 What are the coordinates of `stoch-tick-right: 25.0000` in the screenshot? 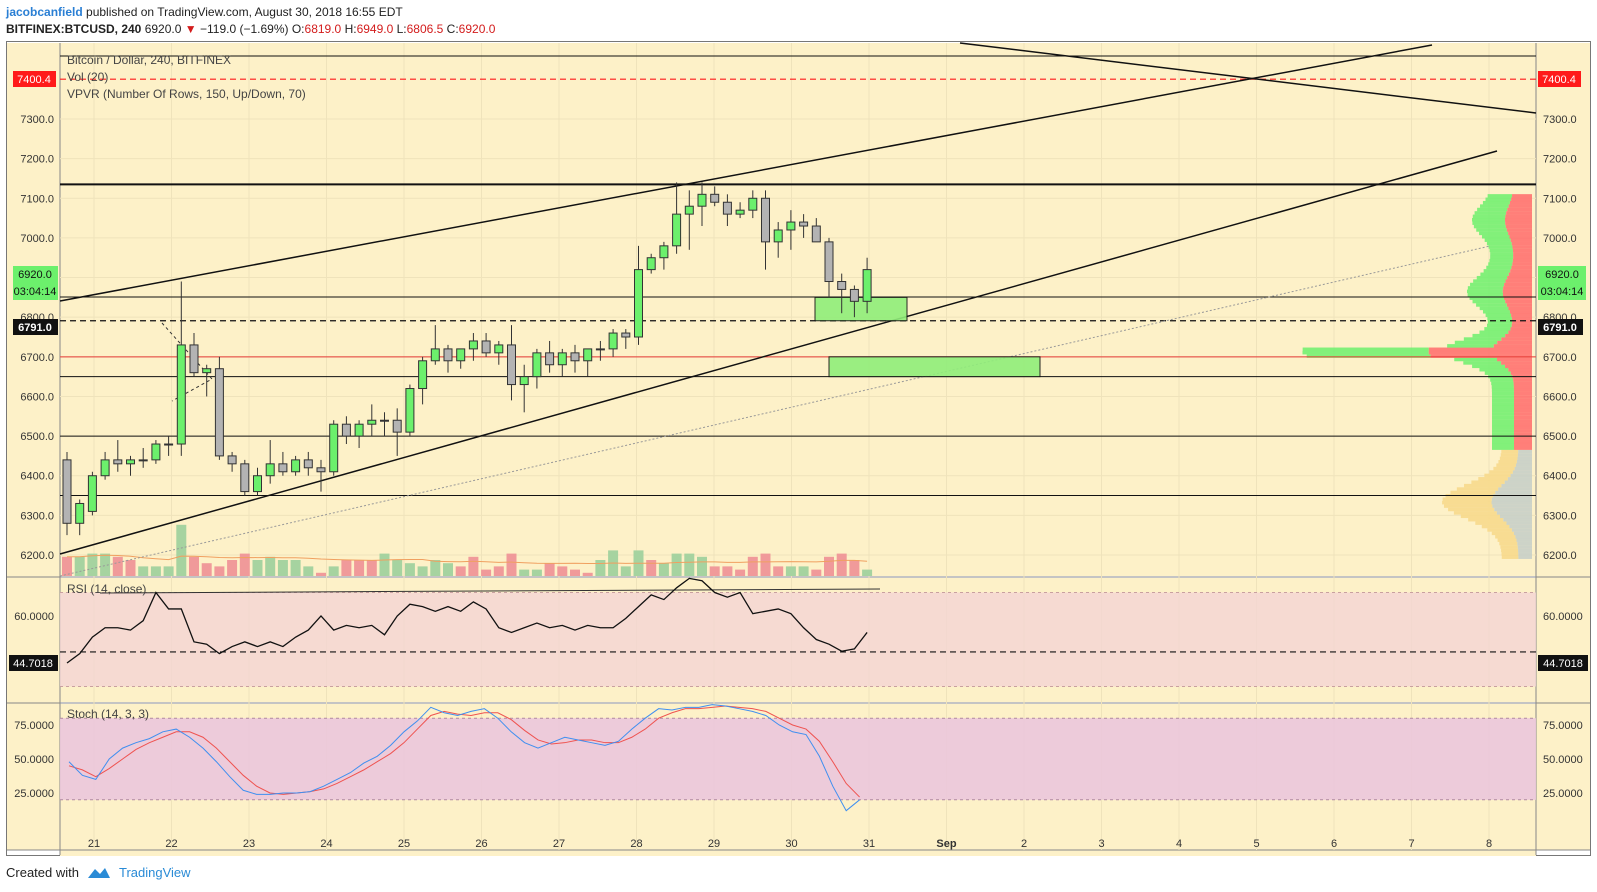 It's located at (1563, 794).